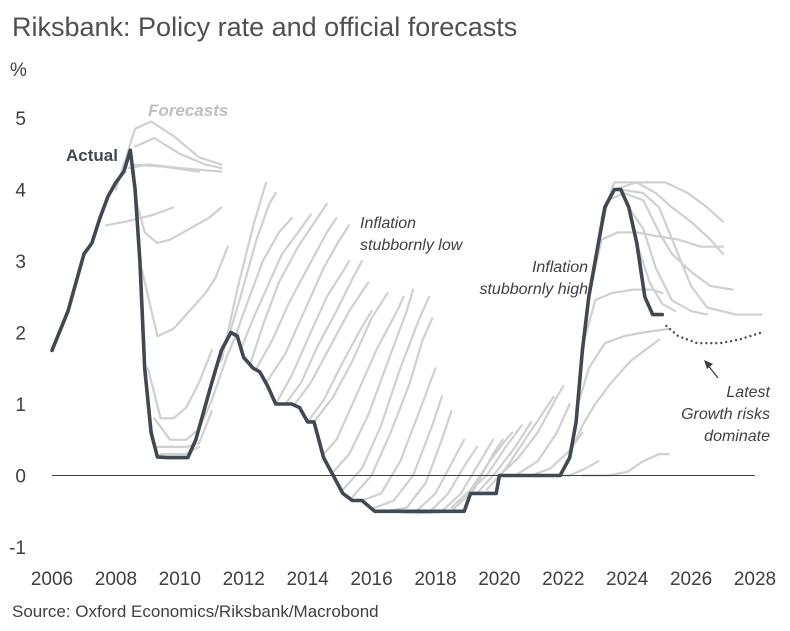 The height and width of the screenshot is (631, 790). I want to click on annotation-latest-line1: Latest, so click(748, 392).